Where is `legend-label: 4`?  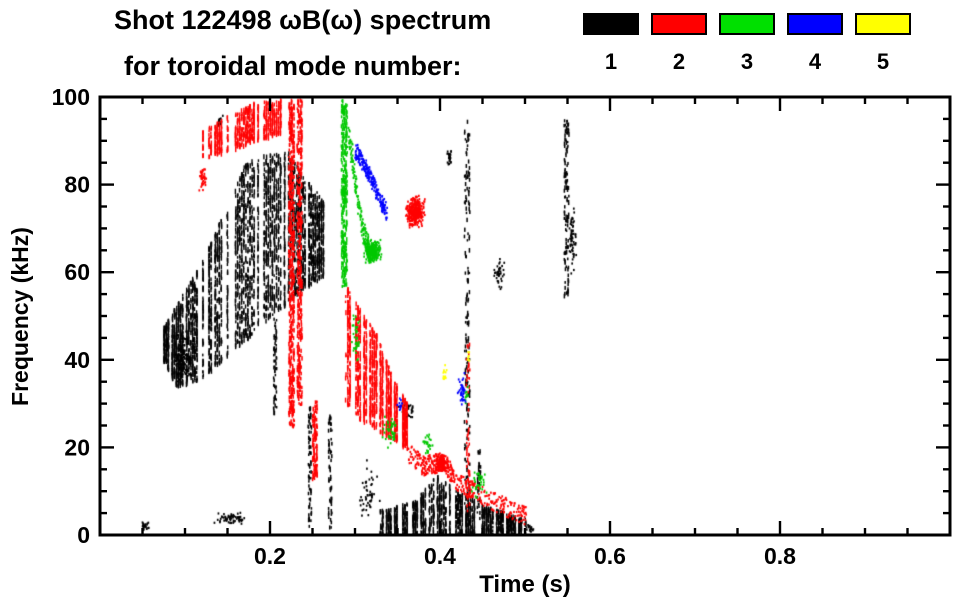 legend-label: 4 is located at coordinates (815, 61).